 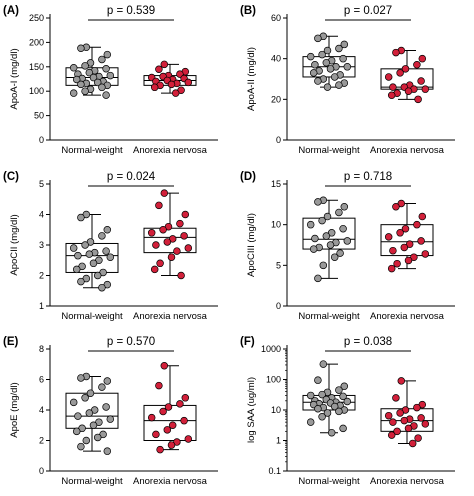 What do you see at coordinates (131, 342) in the screenshot?
I see `p-value-label: p = 0.570` at bounding box center [131, 342].